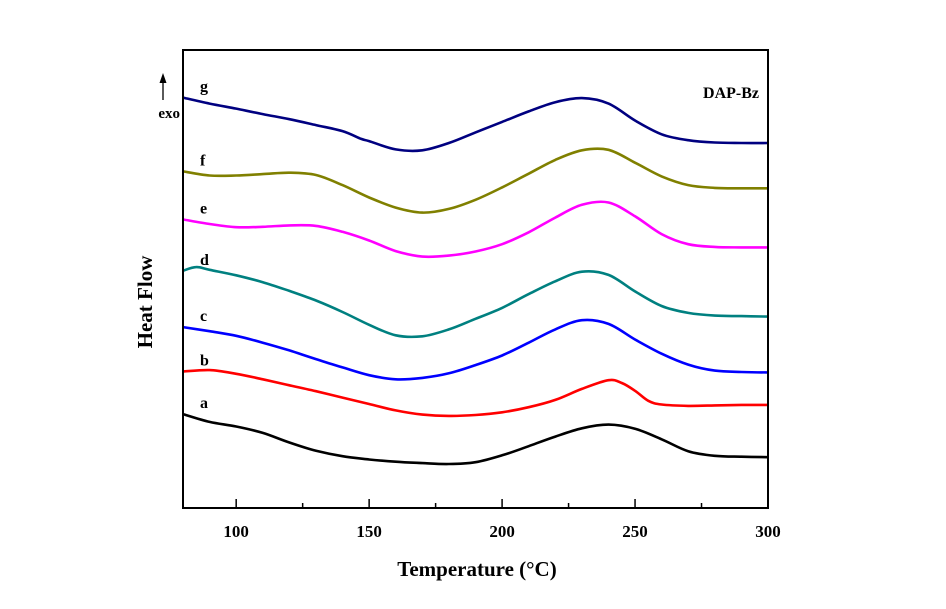 The width and height of the screenshot is (946, 609). What do you see at coordinates (475, 180) in the screenshot?
I see `series-line-f` at bounding box center [475, 180].